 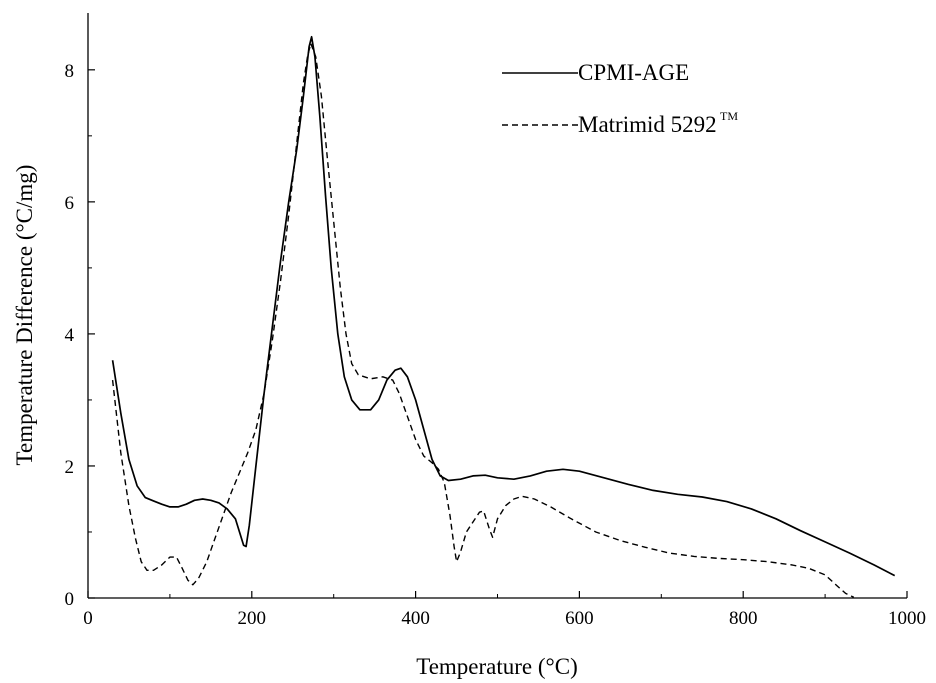 What do you see at coordinates (620, 98) in the screenshot?
I see `legend: CPMI-AGE Matrimid 5292 TM` at bounding box center [620, 98].